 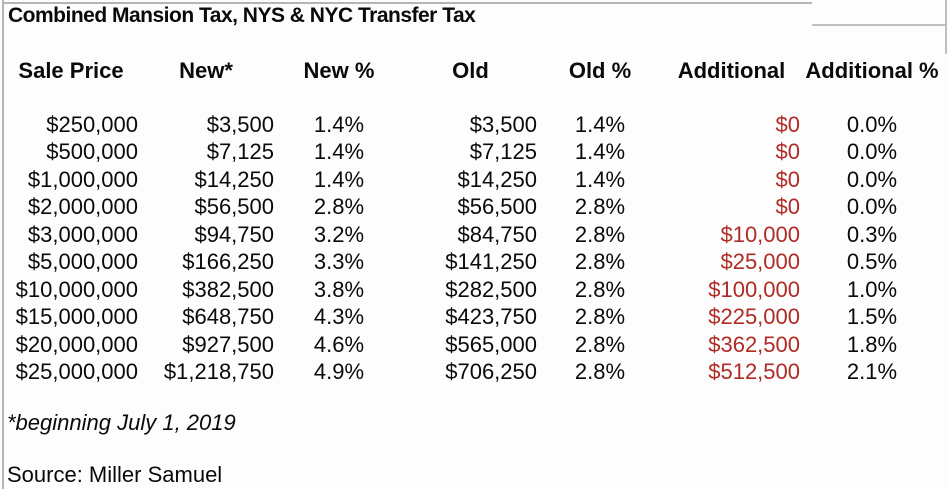 I want to click on cell-new_amount: $7,125, so click(x=240, y=152).